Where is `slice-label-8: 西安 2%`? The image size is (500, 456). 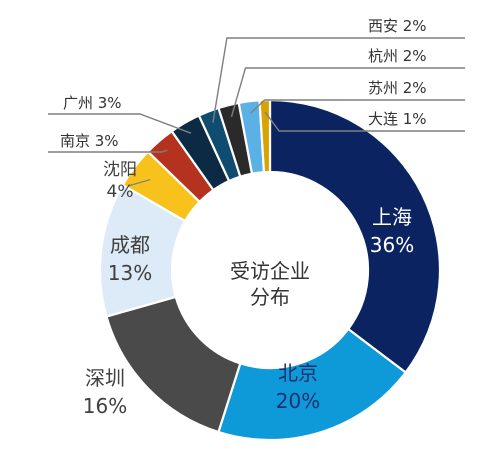 slice-label-8: 西安 2% is located at coordinates (397, 26).